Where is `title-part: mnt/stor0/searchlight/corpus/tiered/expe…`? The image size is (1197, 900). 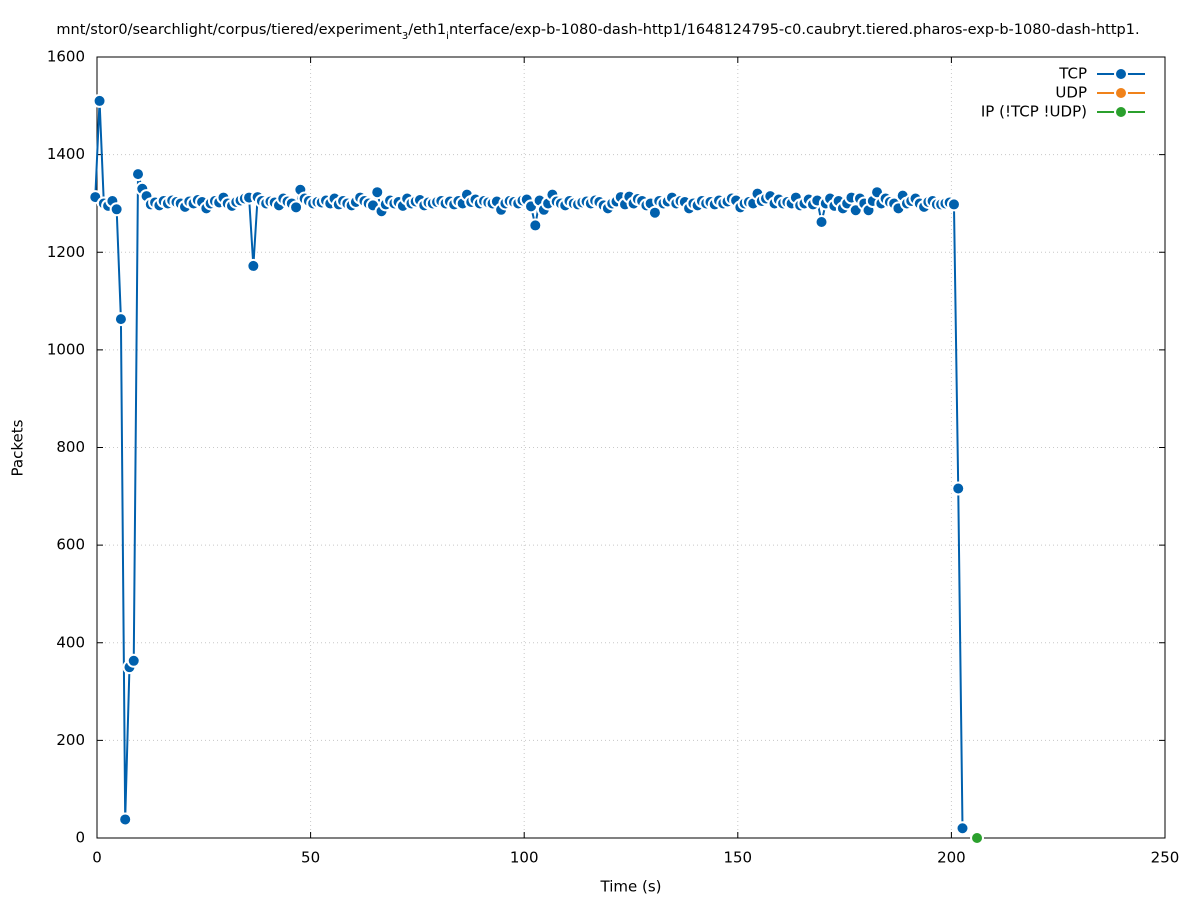
title-part: mnt/stor0/searchlight/corpus/tiered/expe… is located at coordinates (229, 30).